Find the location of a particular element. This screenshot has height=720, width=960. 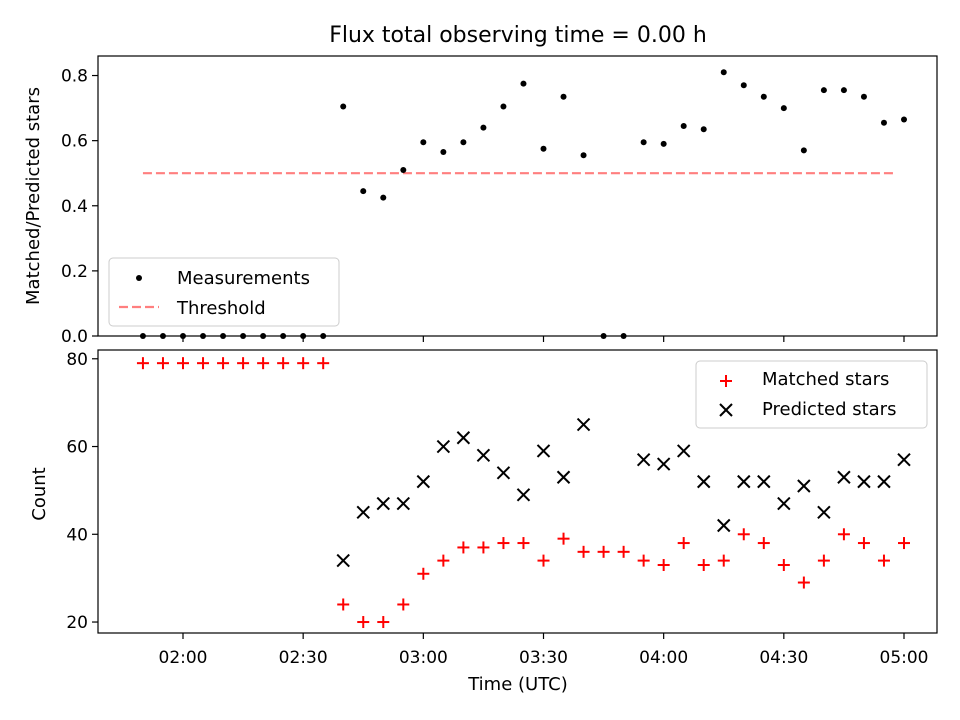

legend-matched-marker is located at coordinates (726, 381).